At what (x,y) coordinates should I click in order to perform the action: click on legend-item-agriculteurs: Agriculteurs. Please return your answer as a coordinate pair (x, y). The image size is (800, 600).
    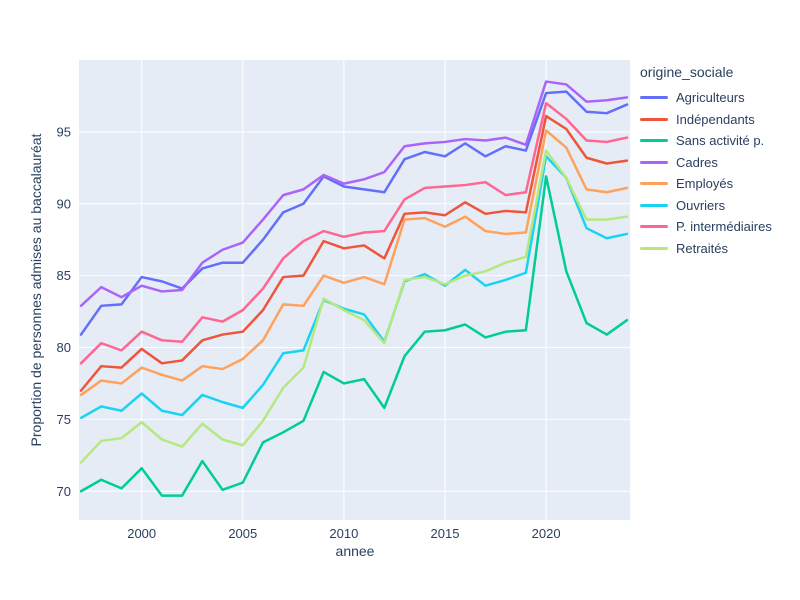
    Looking at the image, I should click on (706, 98).